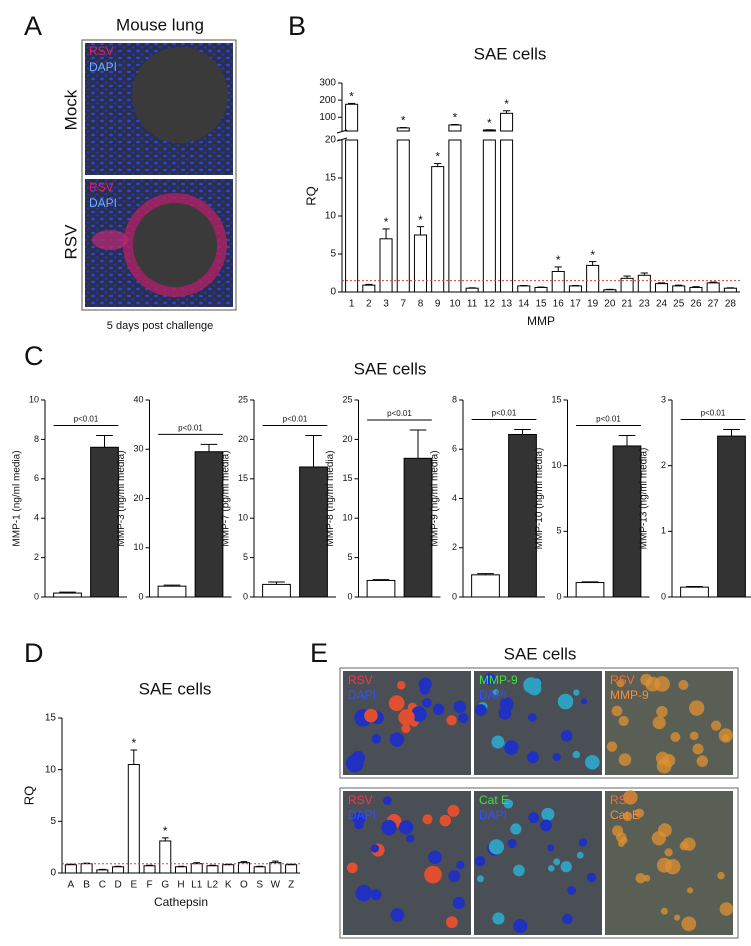  I want to click on y-axis-label: RQ, so click(28, 796).